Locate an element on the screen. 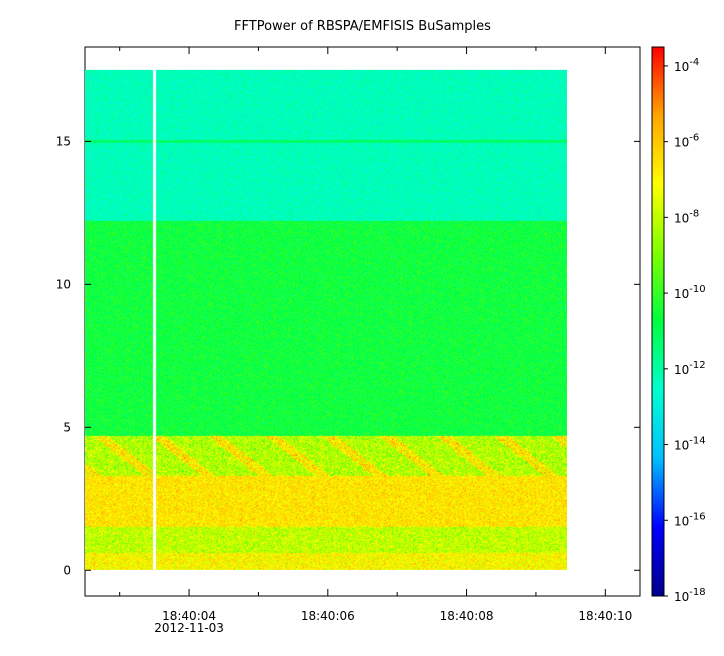  colorbar-tick-label: 10⁻¹⁴ is located at coordinates (690, 444).